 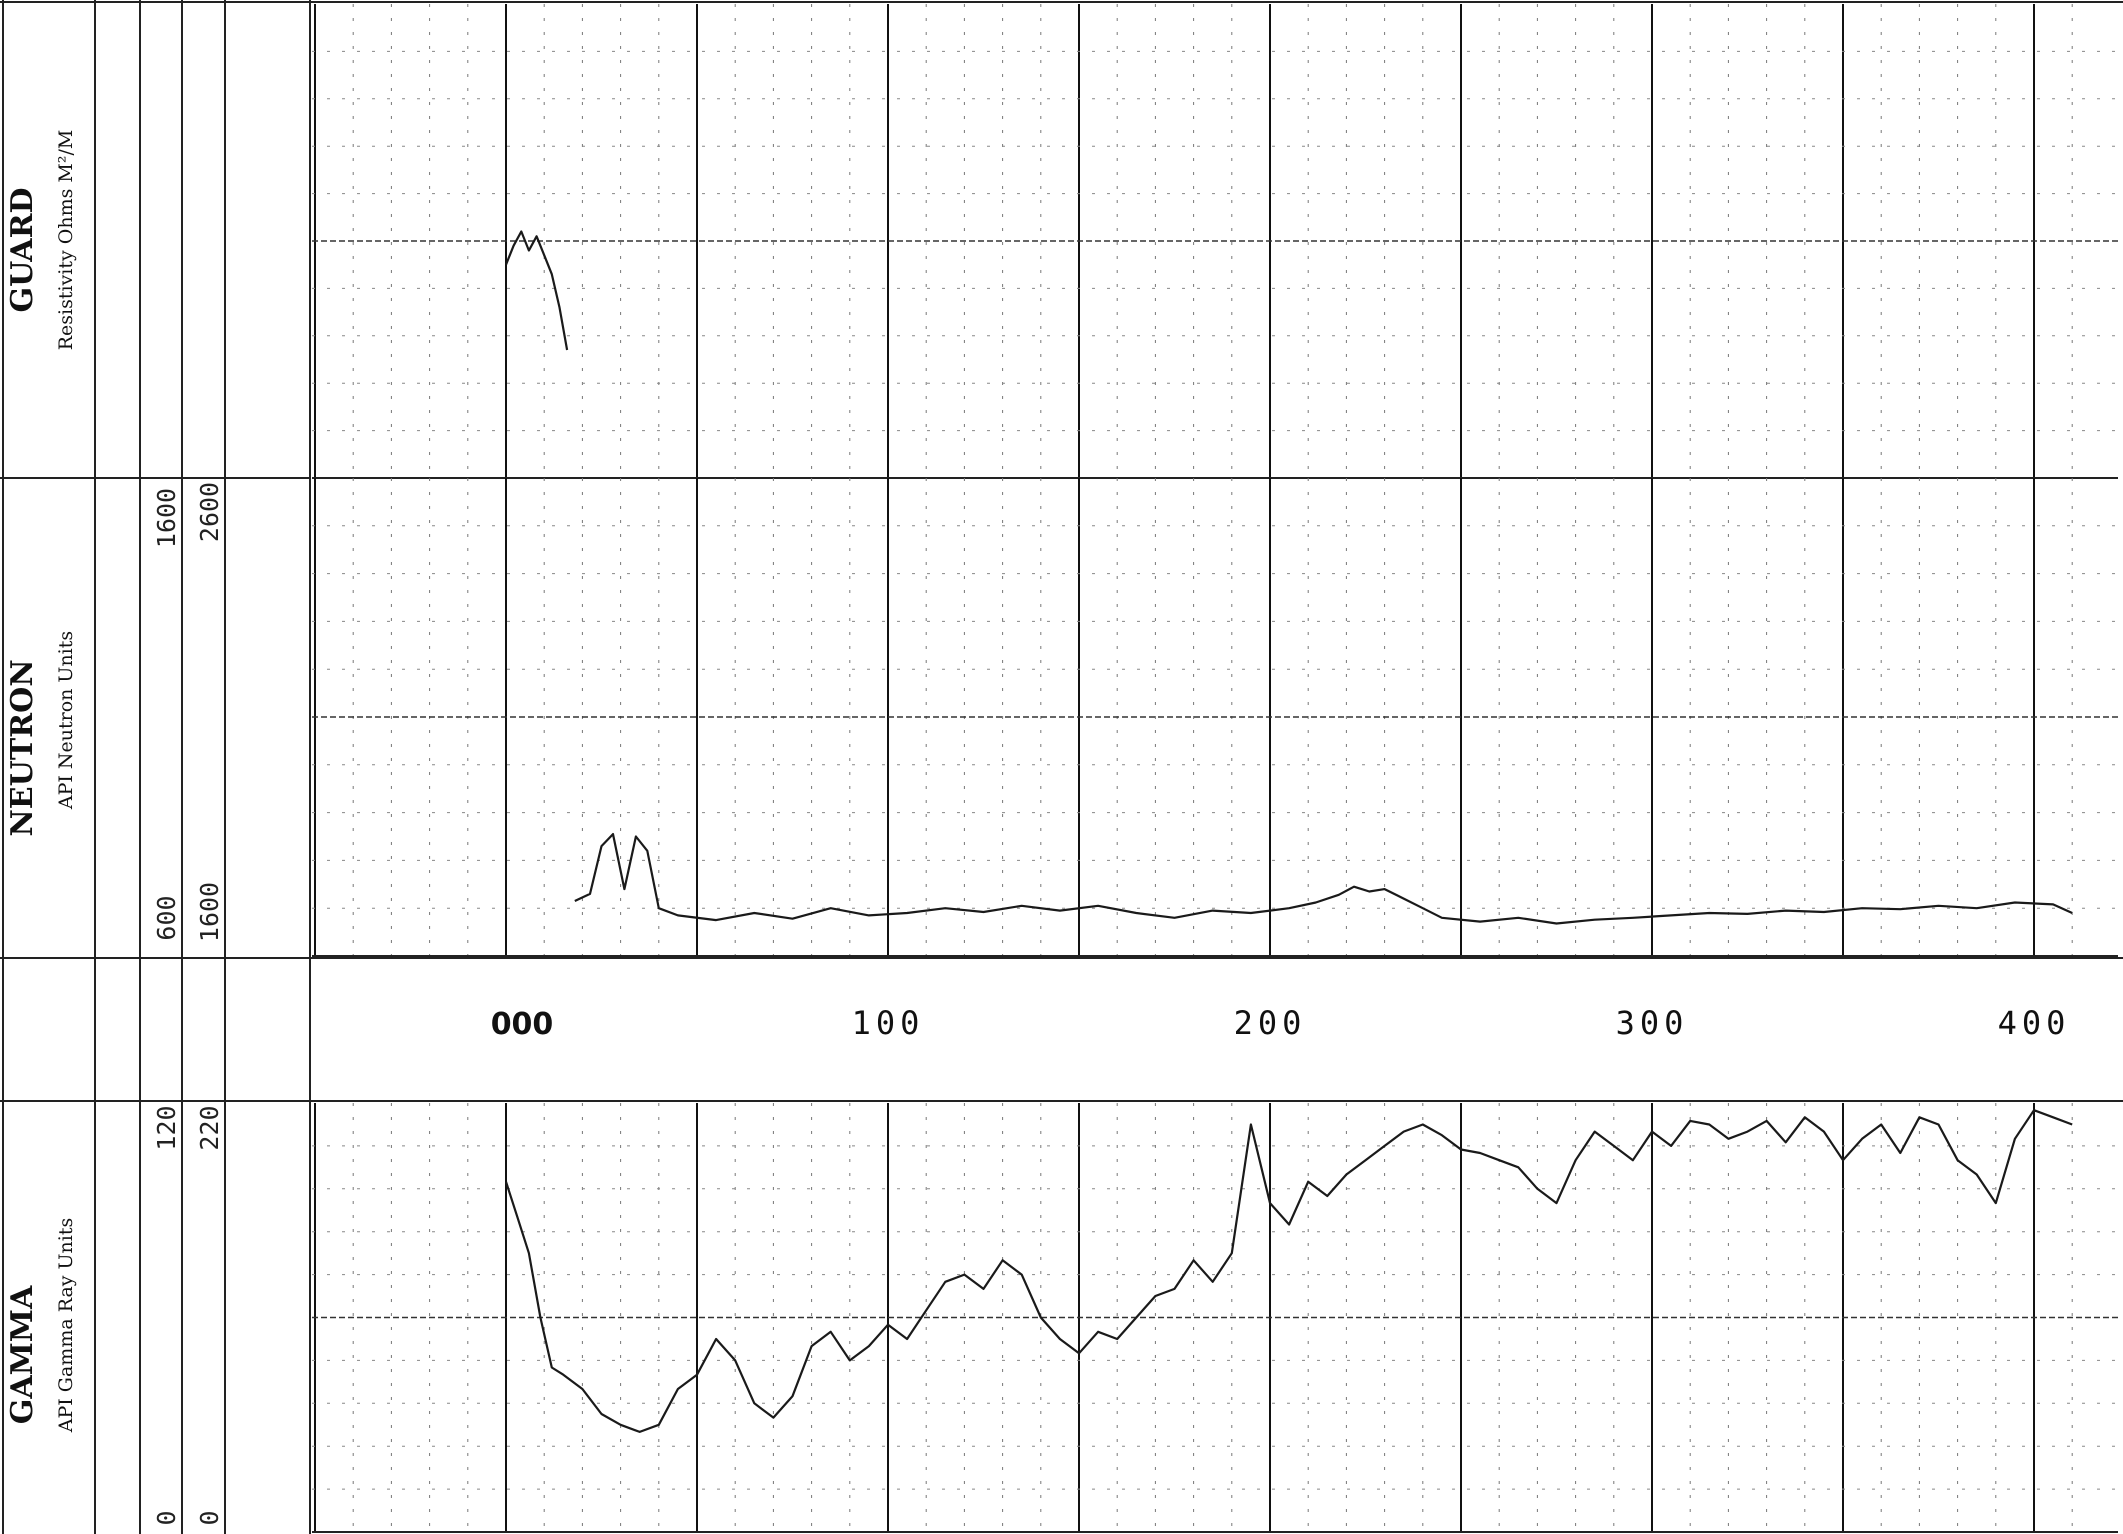 What do you see at coordinates (22, 249) in the screenshot?
I see `guard-title: GUARD` at bounding box center [22, 249].